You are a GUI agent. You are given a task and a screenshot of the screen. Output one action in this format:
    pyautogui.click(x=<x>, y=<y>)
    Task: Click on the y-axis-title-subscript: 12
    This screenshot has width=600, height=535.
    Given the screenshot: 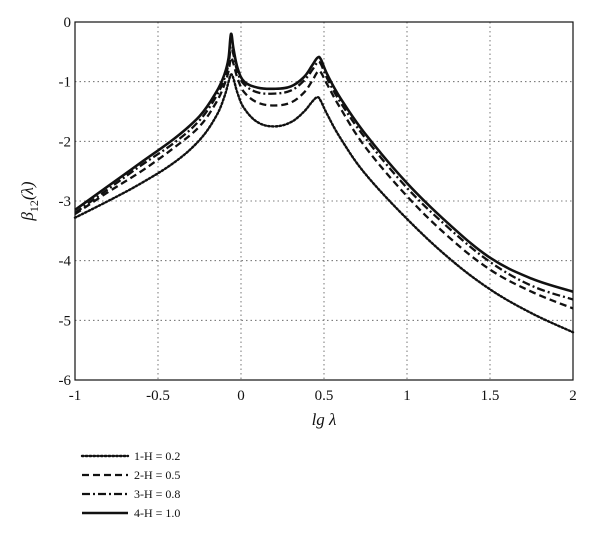 What is the action you would take?
    pyautogui.click(x=34, y=206)
    